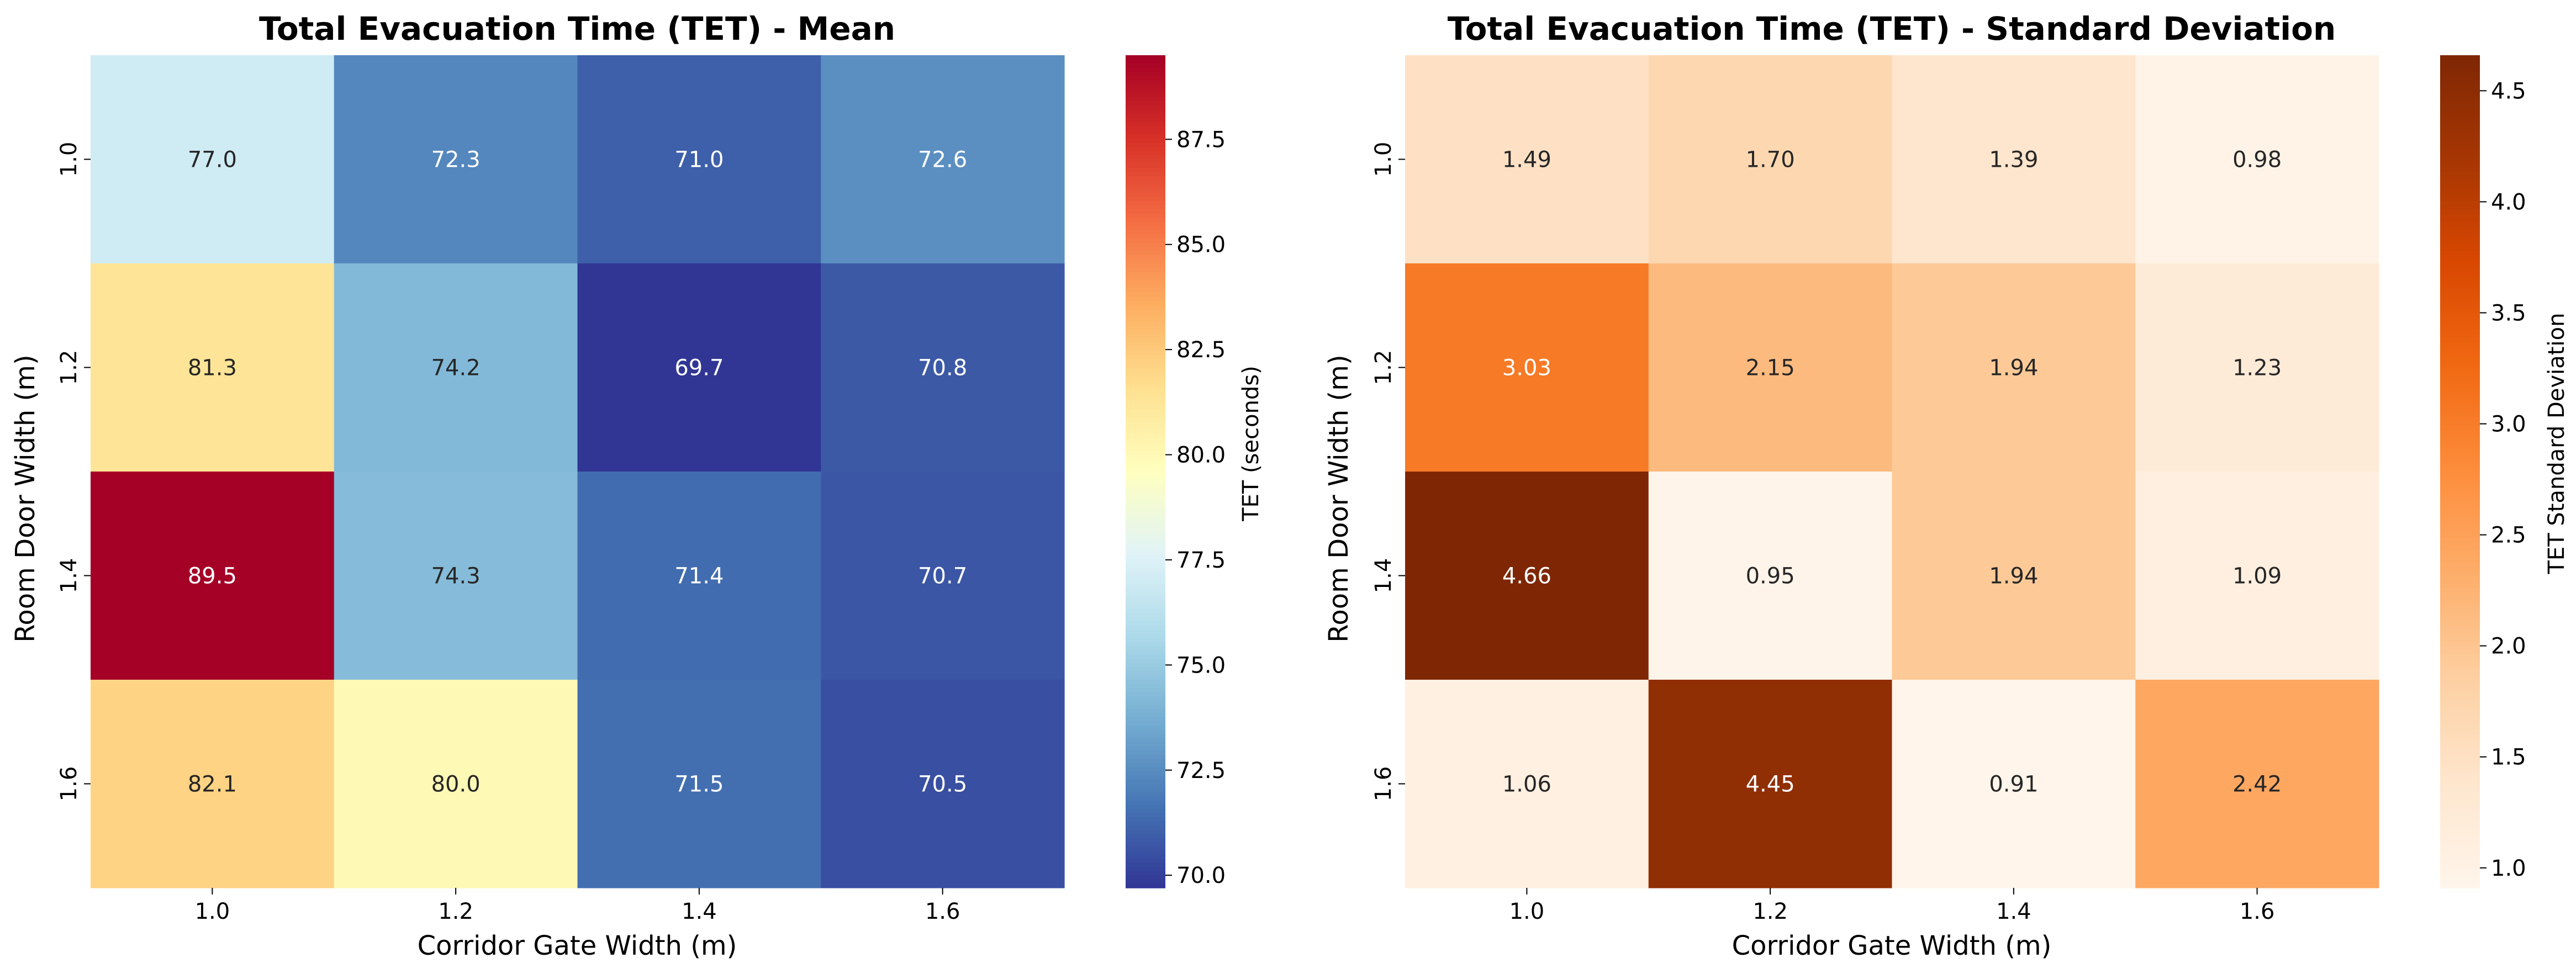 The image size is (2576, 974). Describe the element at coordinates (577, 29) in the screenshot. I see `mean-chart-title: Total Evacuation Time (TET) - Mean` at that location.